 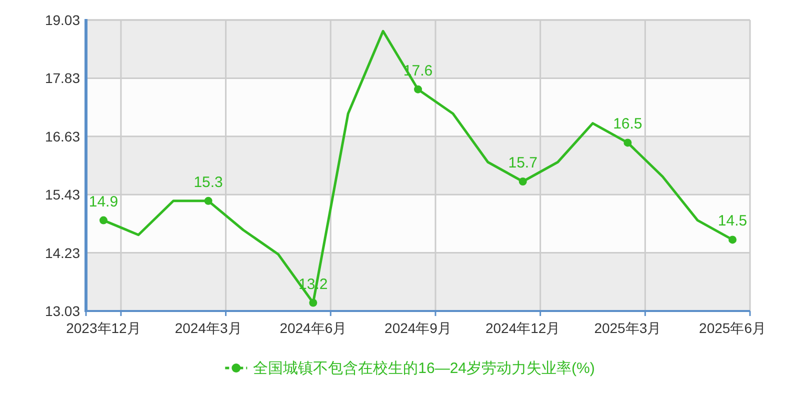 What do you see at coordinates (62, 20) in the screenshot?
I see `y-tick-label: 19.03` at bounding box center [62, 20].